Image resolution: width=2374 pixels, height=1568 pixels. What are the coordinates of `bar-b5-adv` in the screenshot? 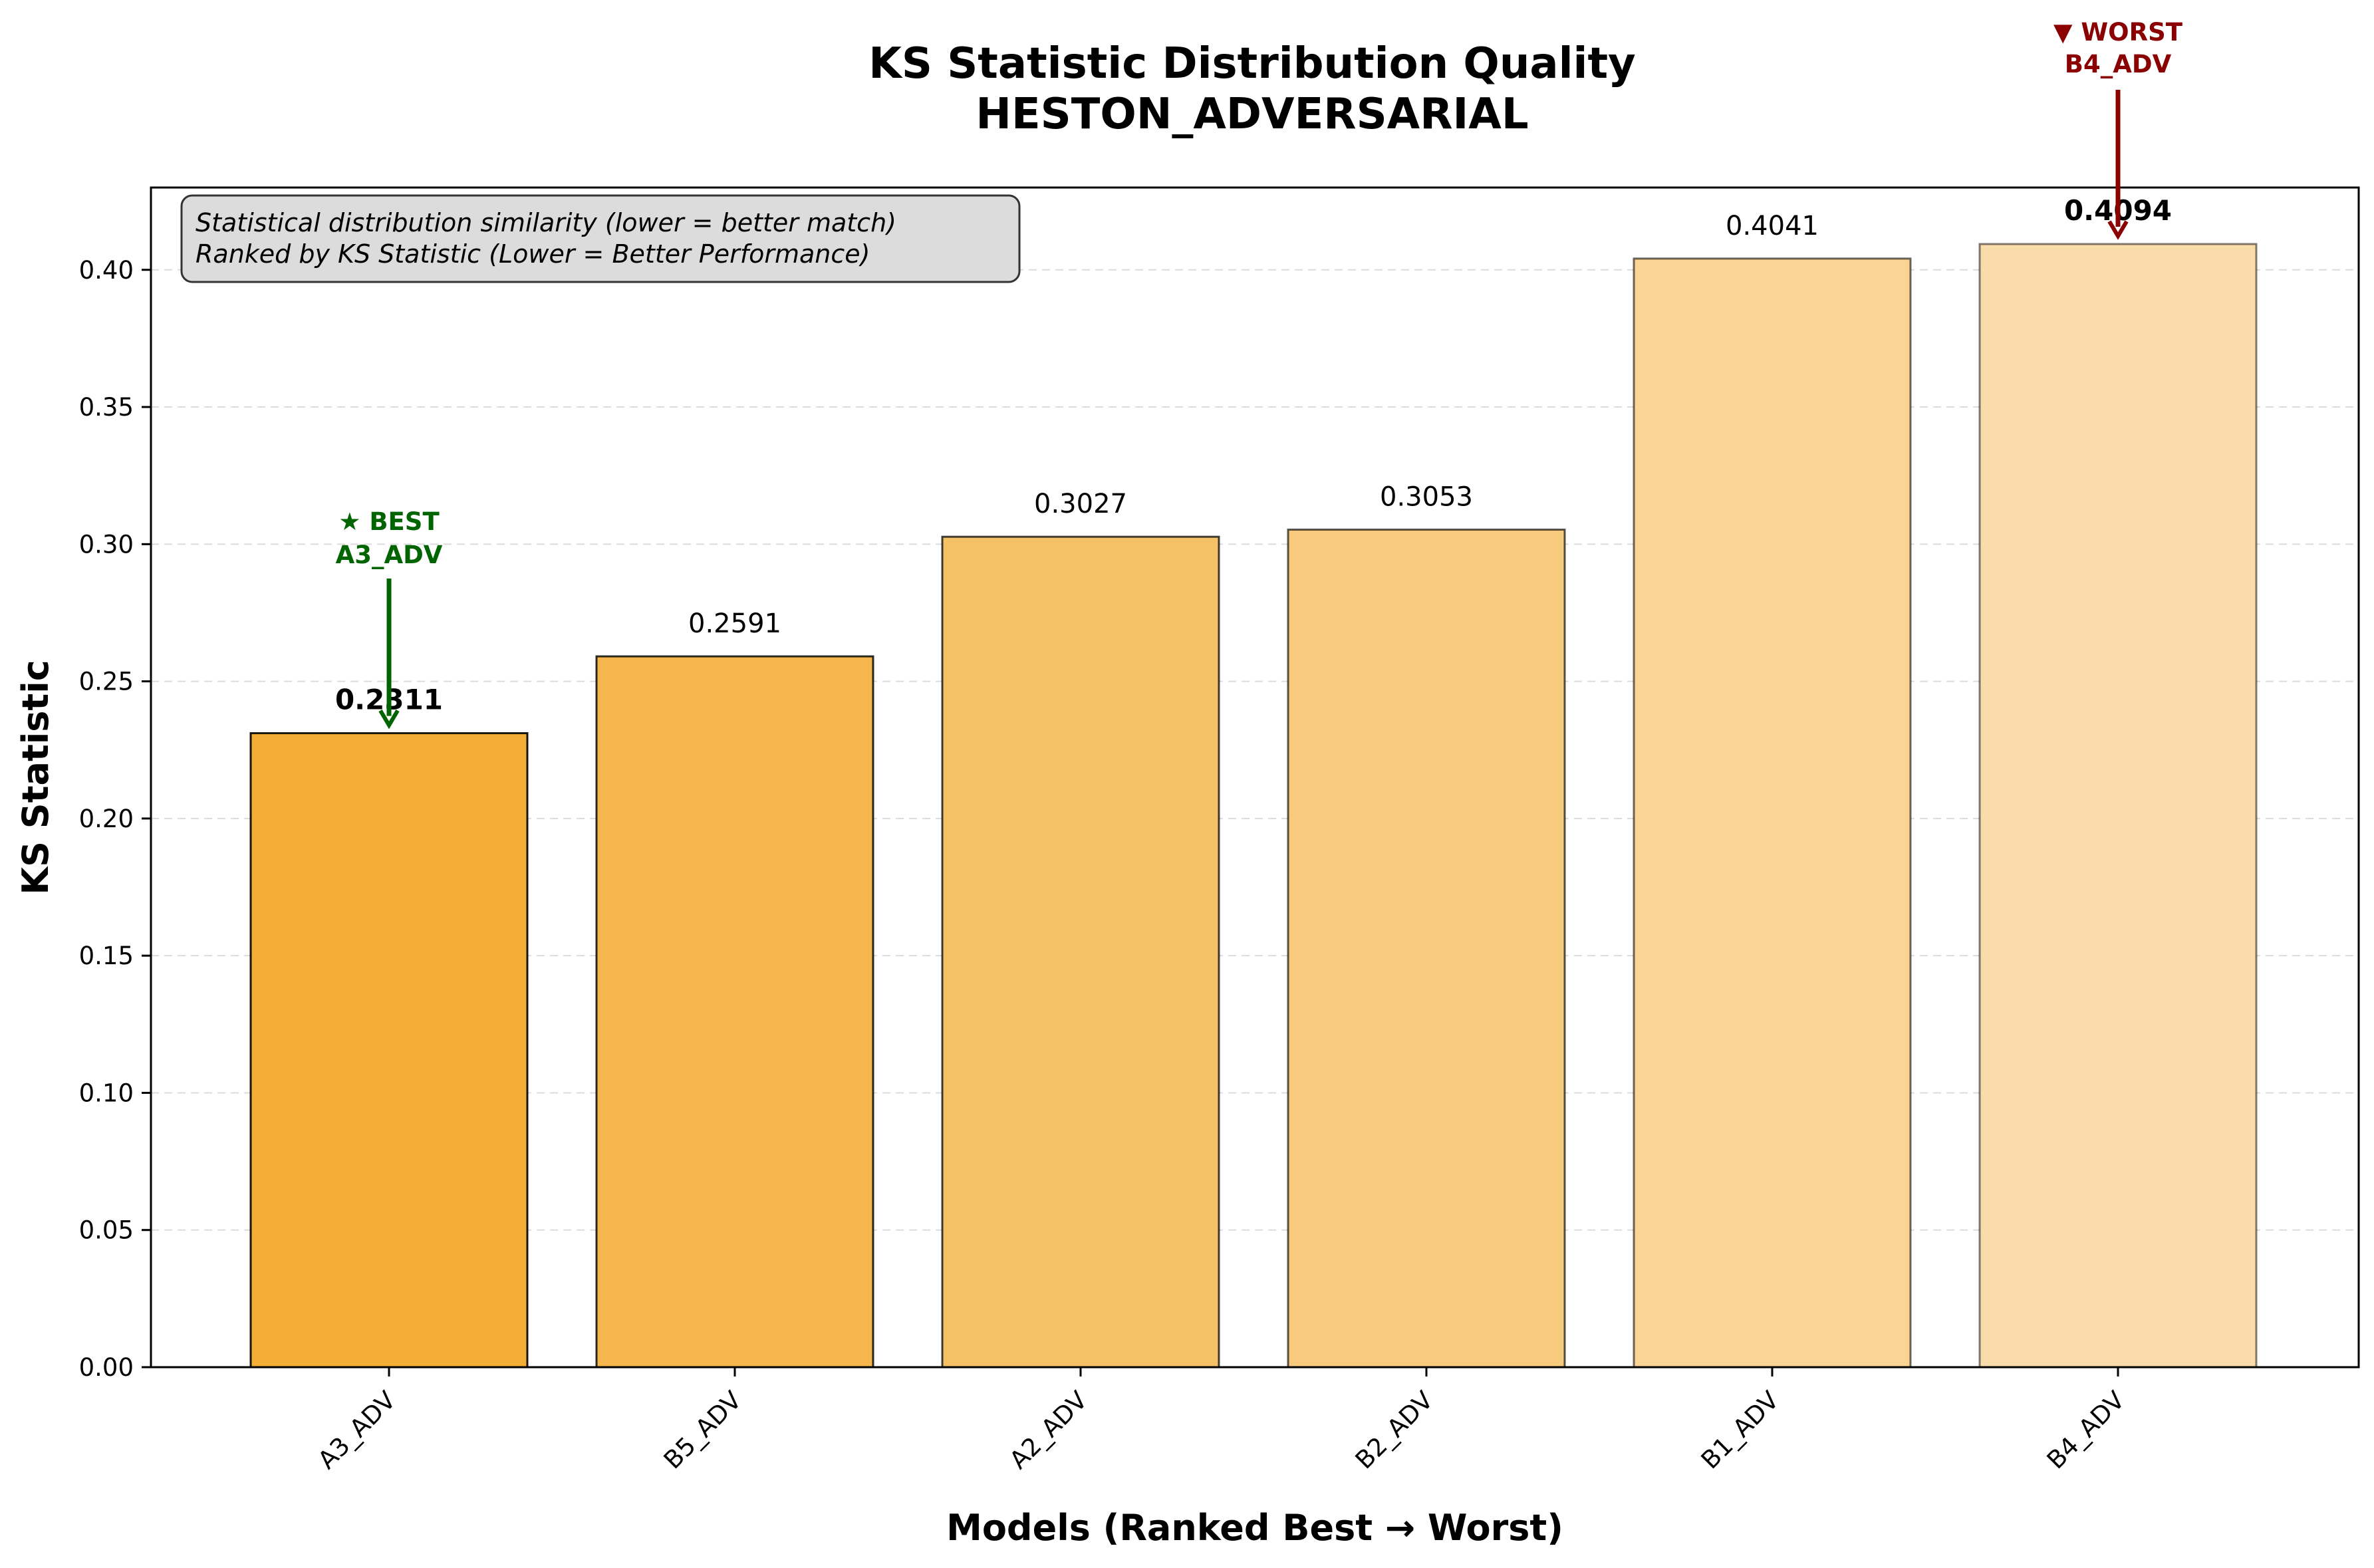 It's located at (734, 1012).